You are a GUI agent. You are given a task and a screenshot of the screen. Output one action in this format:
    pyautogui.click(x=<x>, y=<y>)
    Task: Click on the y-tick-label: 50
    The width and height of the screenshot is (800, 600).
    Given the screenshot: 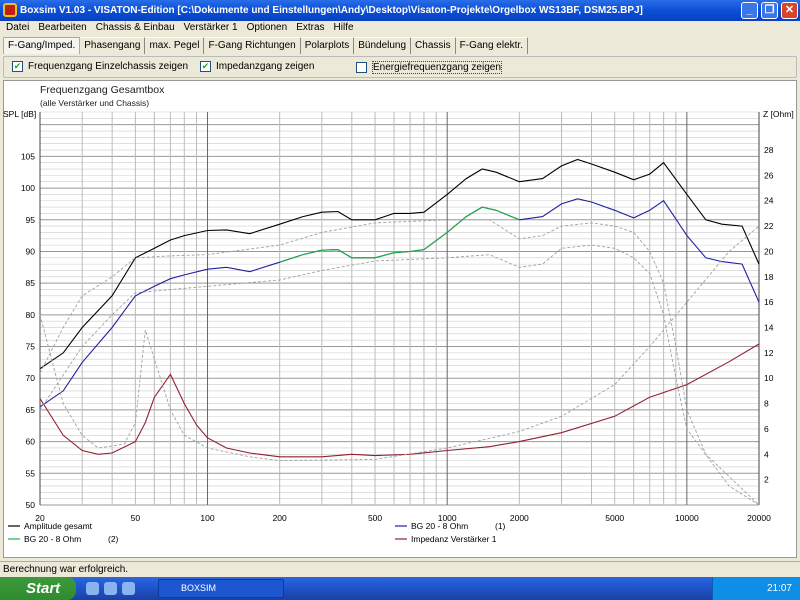 What is the action you would take?
    pyautogui.click(x=31, y=505)
    